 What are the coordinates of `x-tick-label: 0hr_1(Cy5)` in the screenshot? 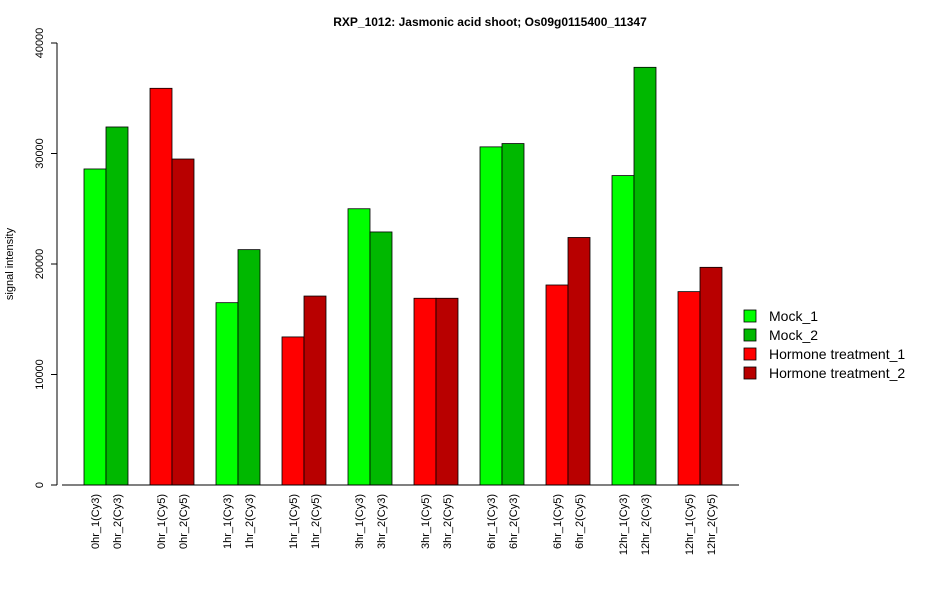 It's located at (162, 521).